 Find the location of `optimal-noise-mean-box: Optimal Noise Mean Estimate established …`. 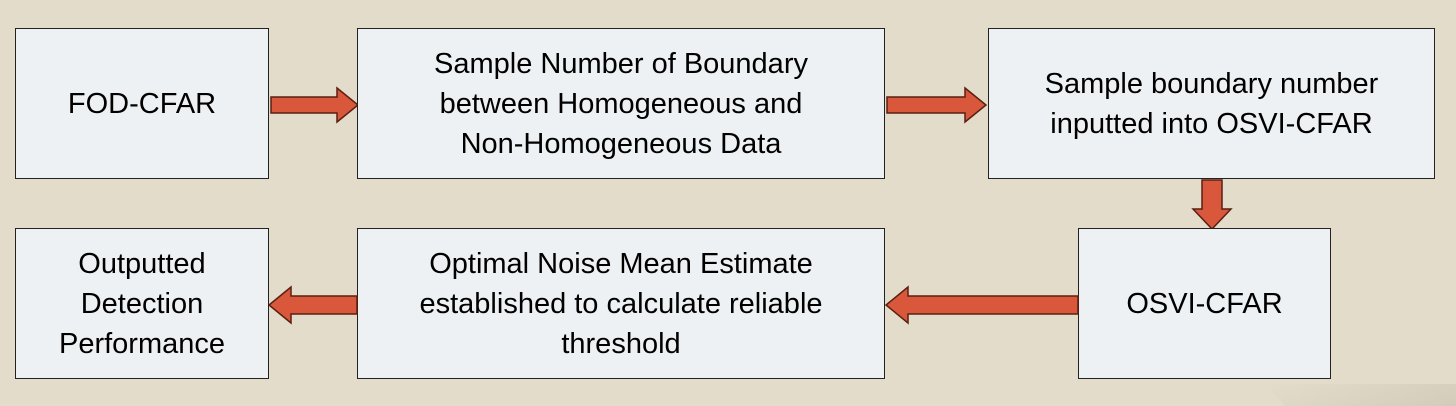

optimal-noise-mean-box: Optimal Noise Mean Estimate established … is located at coordinates (621, 303).